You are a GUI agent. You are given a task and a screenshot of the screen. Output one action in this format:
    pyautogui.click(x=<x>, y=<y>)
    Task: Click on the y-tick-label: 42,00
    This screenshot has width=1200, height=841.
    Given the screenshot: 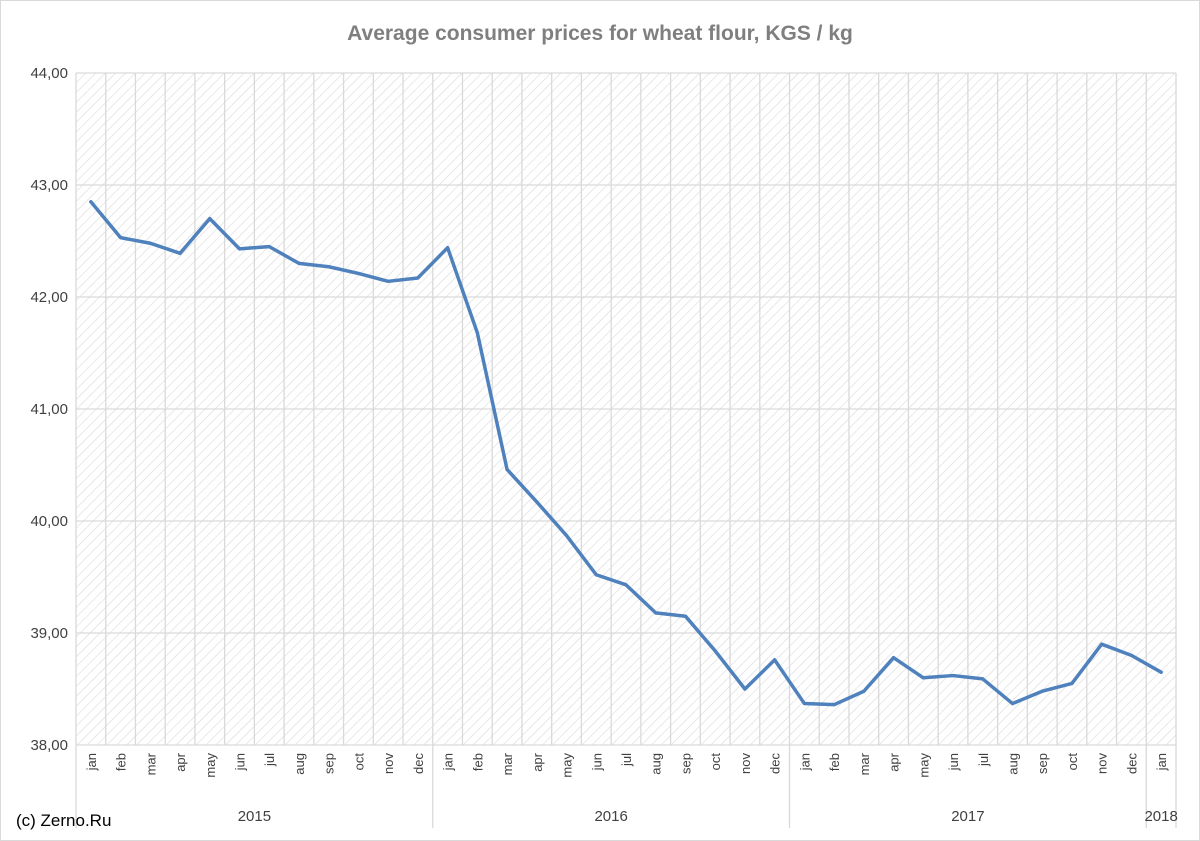 What is the action you would take?
    pyautogui.click(x=49, y=297)
    